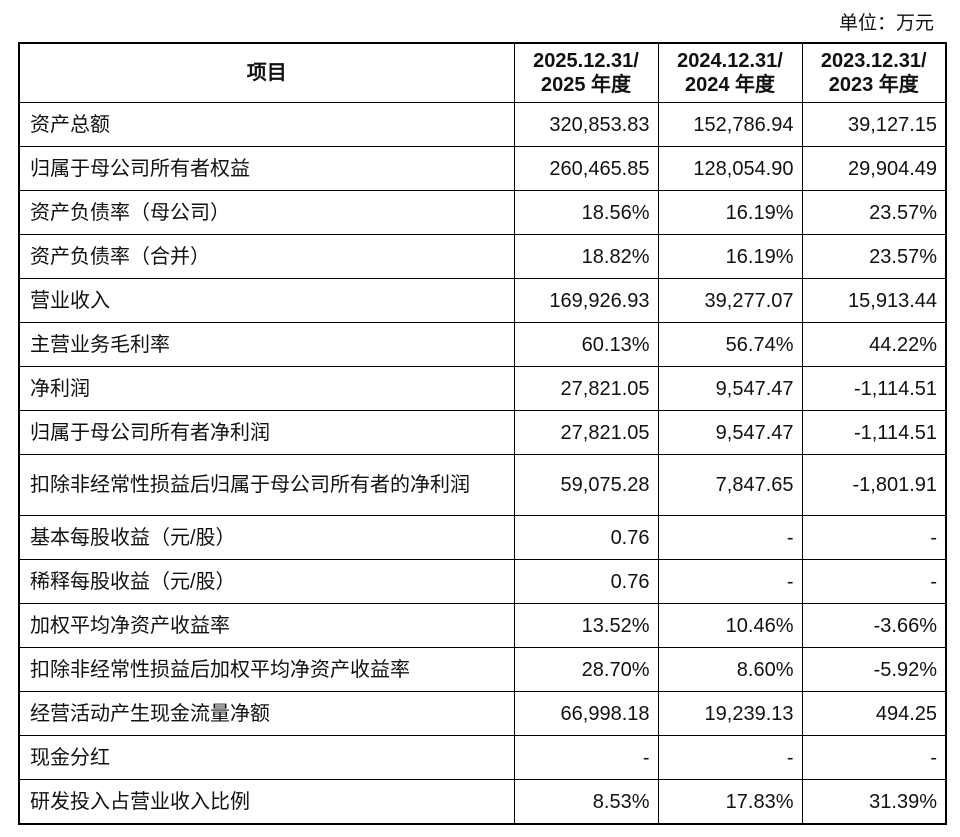 The image size is (960, 837). Describe the element at coordinates (730, 625) in the screenshot. I see `value-cell: 10.46%` at that location.